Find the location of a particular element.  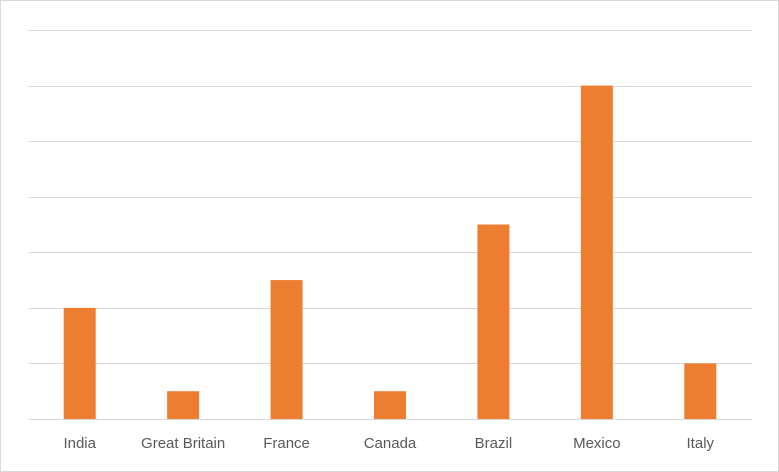

x-tick-label: Canada is located at coordinates (390, 443).